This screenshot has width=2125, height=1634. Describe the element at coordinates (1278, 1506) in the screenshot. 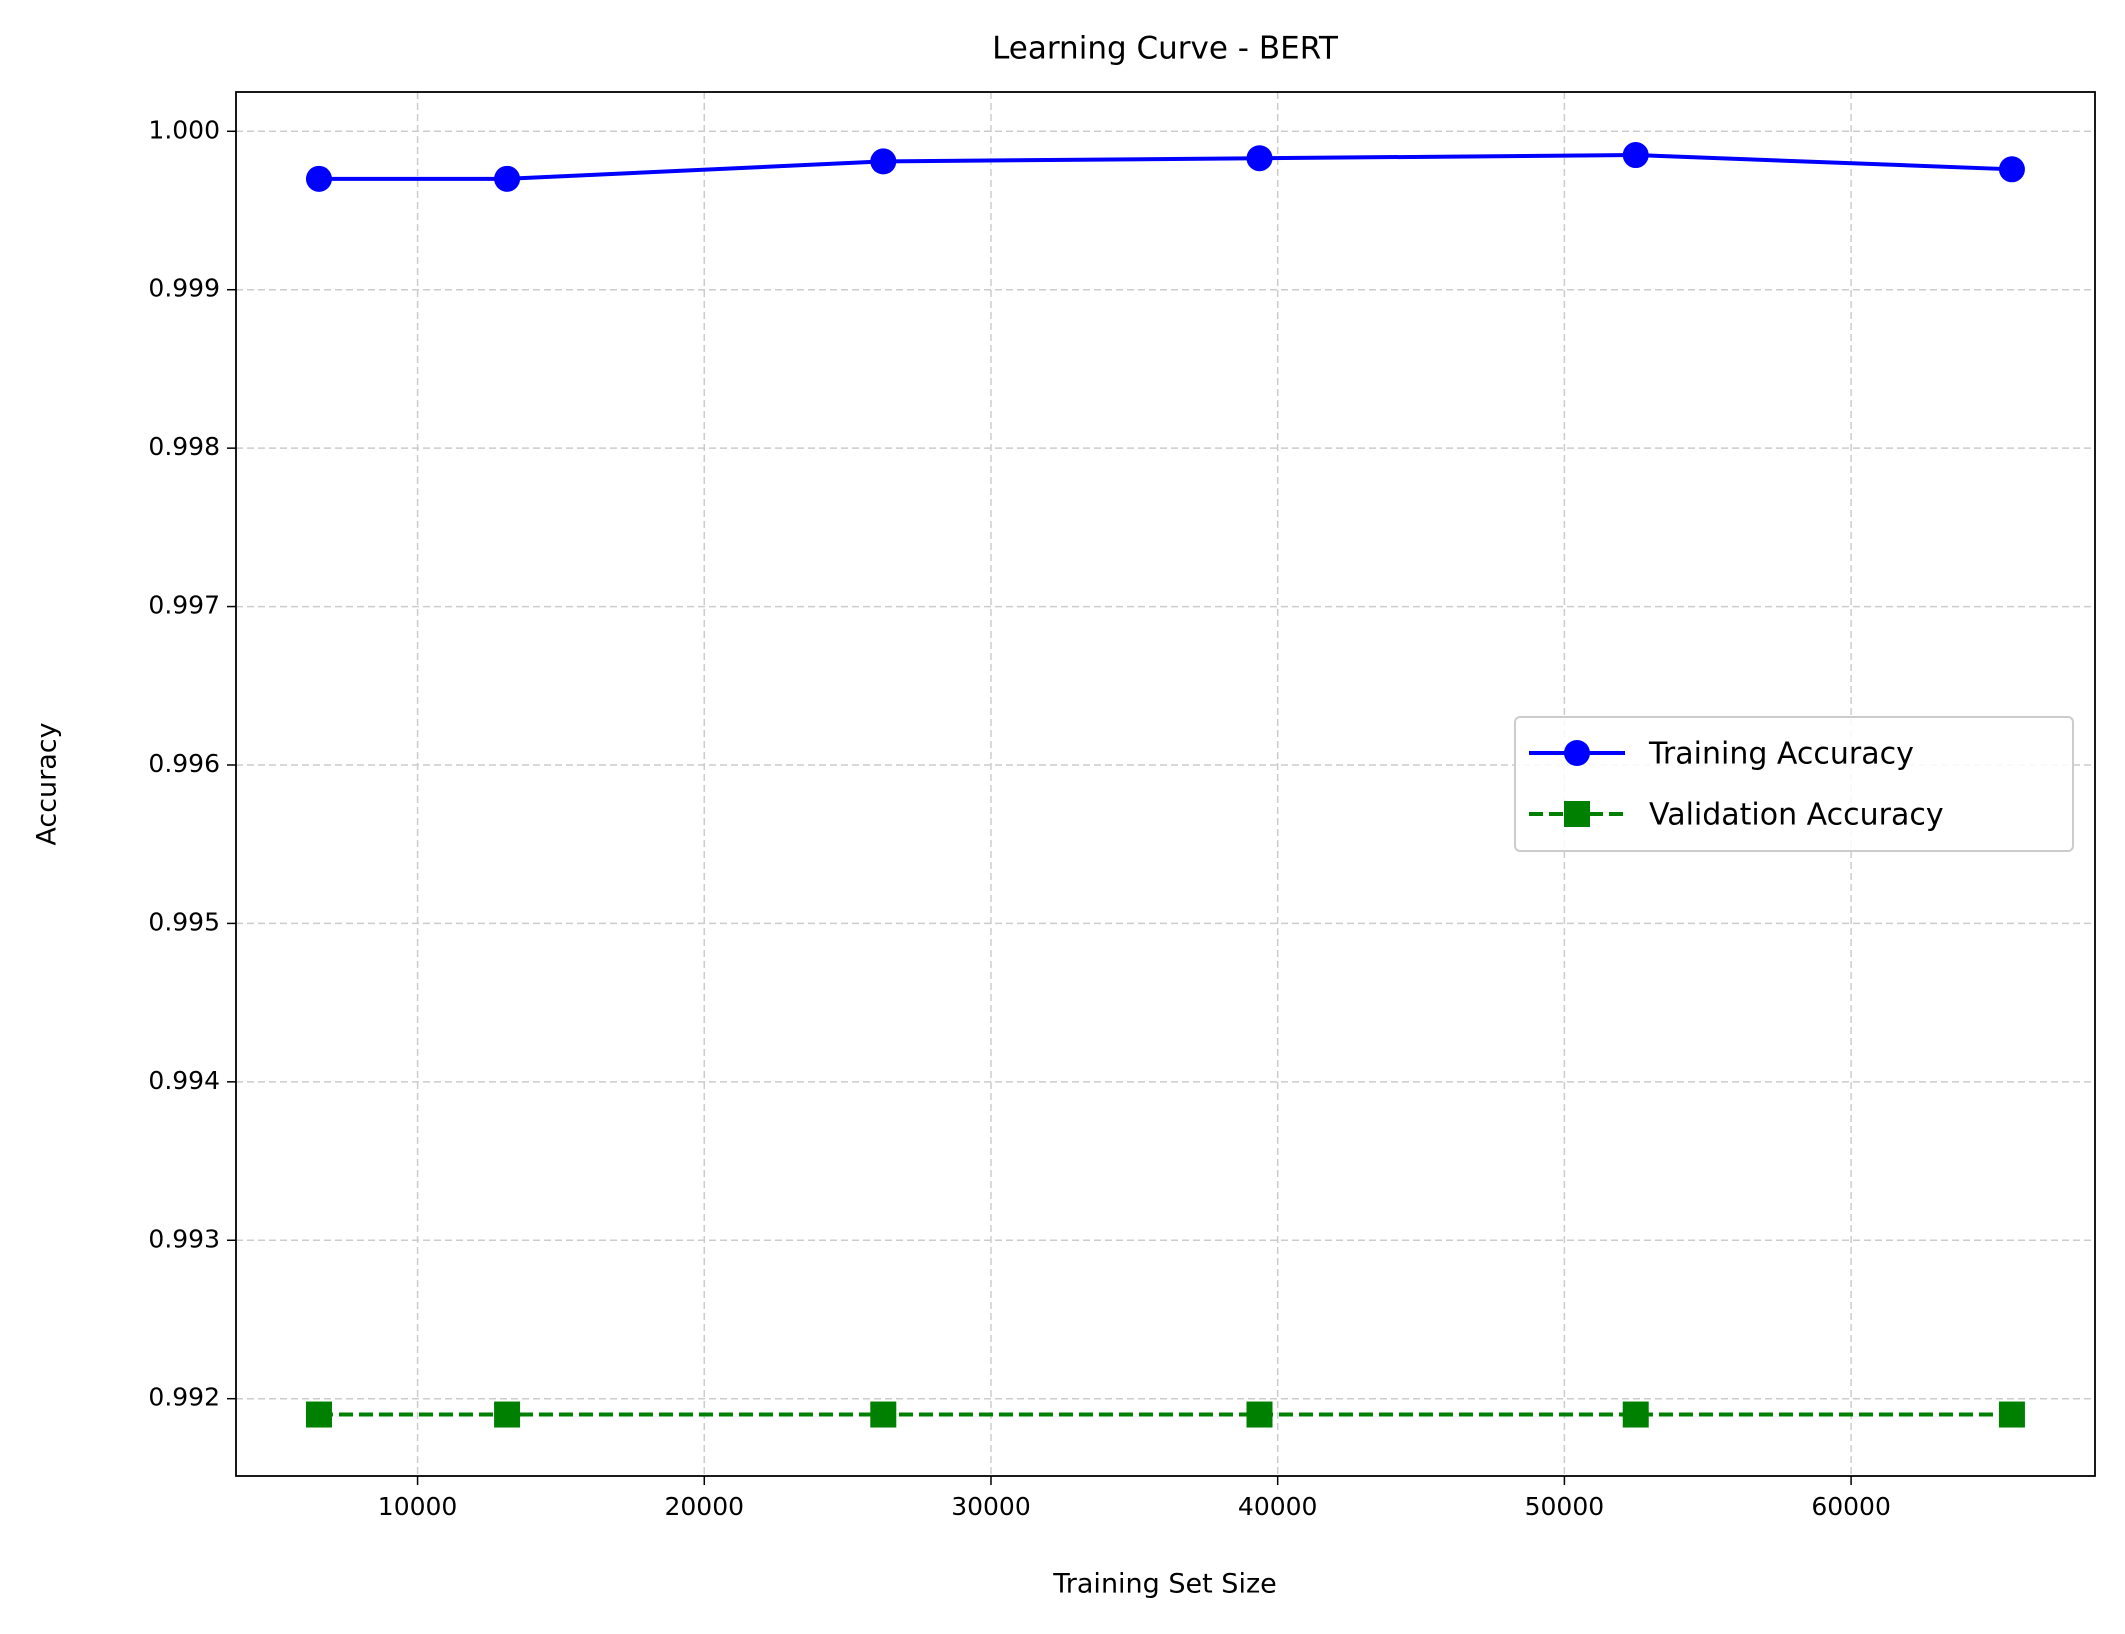

I see `x-tick-label: 40000` at that location.